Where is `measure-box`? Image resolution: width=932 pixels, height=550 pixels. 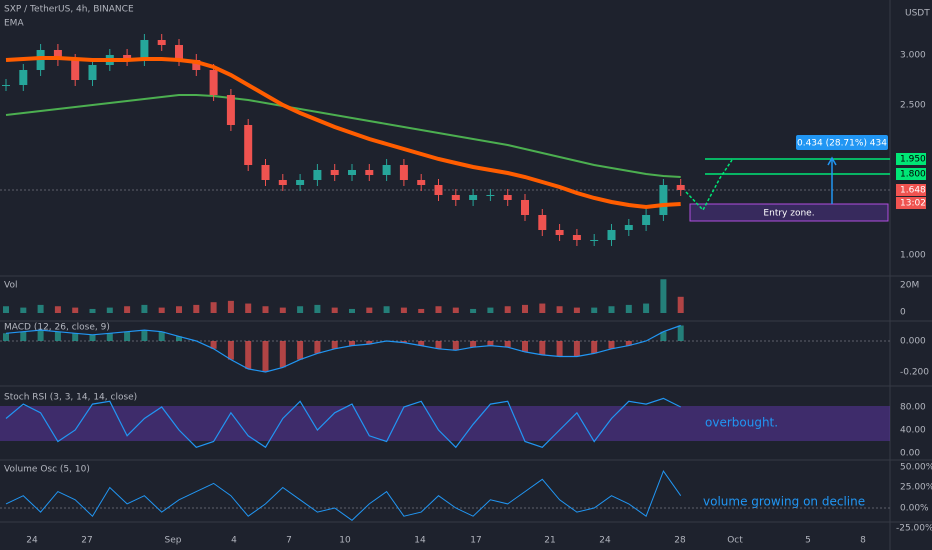
measure-box is located at coordinates (842, 142).